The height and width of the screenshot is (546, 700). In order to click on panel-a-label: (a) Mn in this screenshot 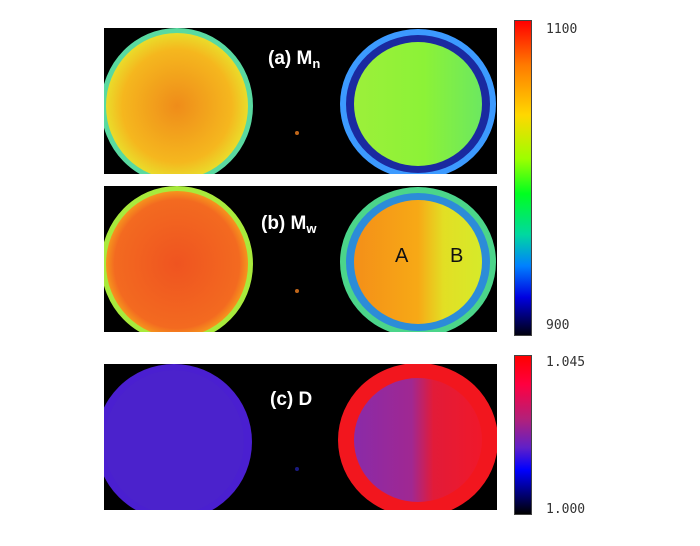, I will do `click(294, 59)`.